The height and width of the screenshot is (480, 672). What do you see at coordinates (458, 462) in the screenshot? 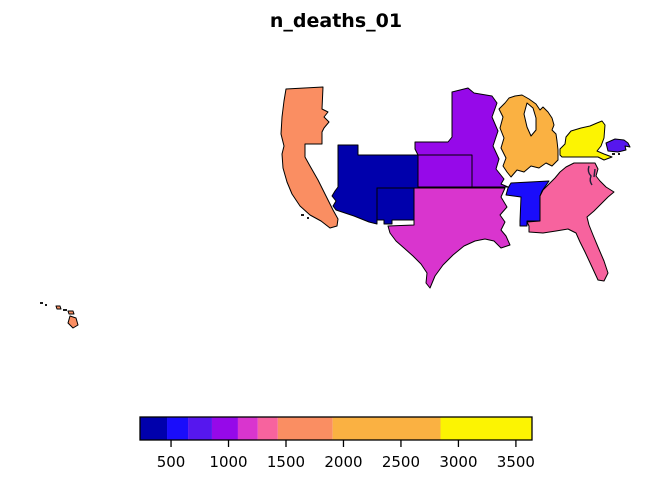
I see `legend-tick-label: 3000` at bounding box center [458, 462].